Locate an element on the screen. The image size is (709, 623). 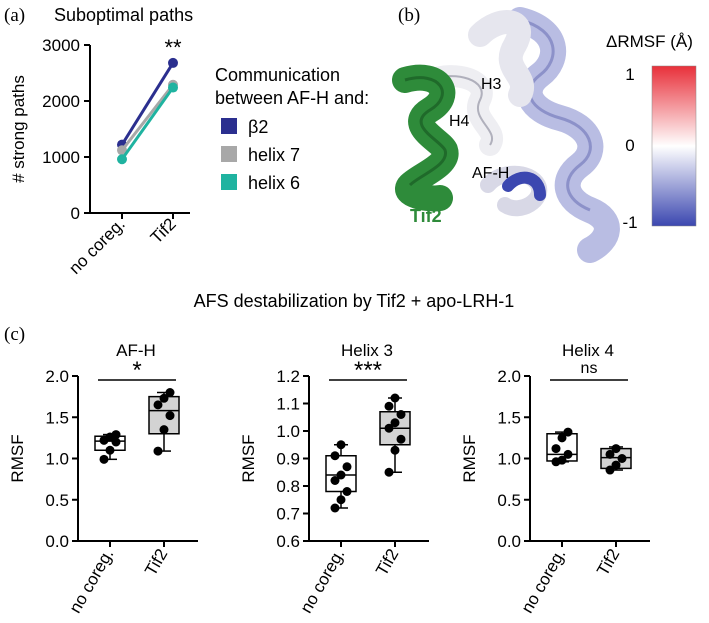
af-h-title: AF-H is located at coordinates (136, 350).